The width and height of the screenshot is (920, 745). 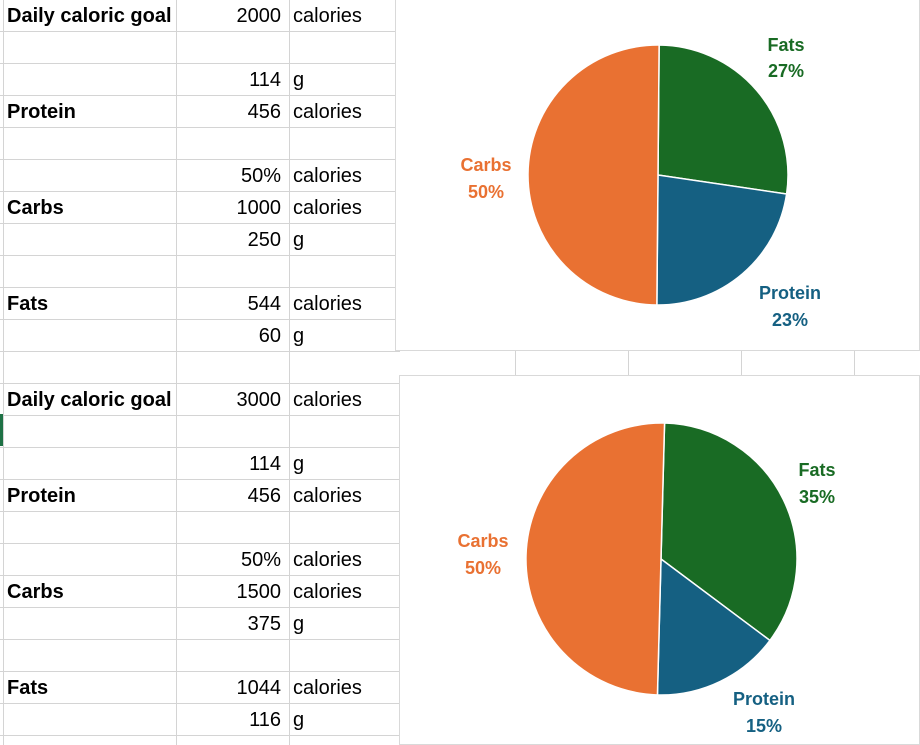 What do you see at coordinates (259, 688) in the screenshot?
I see `fats-calories: 1044` at bounding box center [259, 688].